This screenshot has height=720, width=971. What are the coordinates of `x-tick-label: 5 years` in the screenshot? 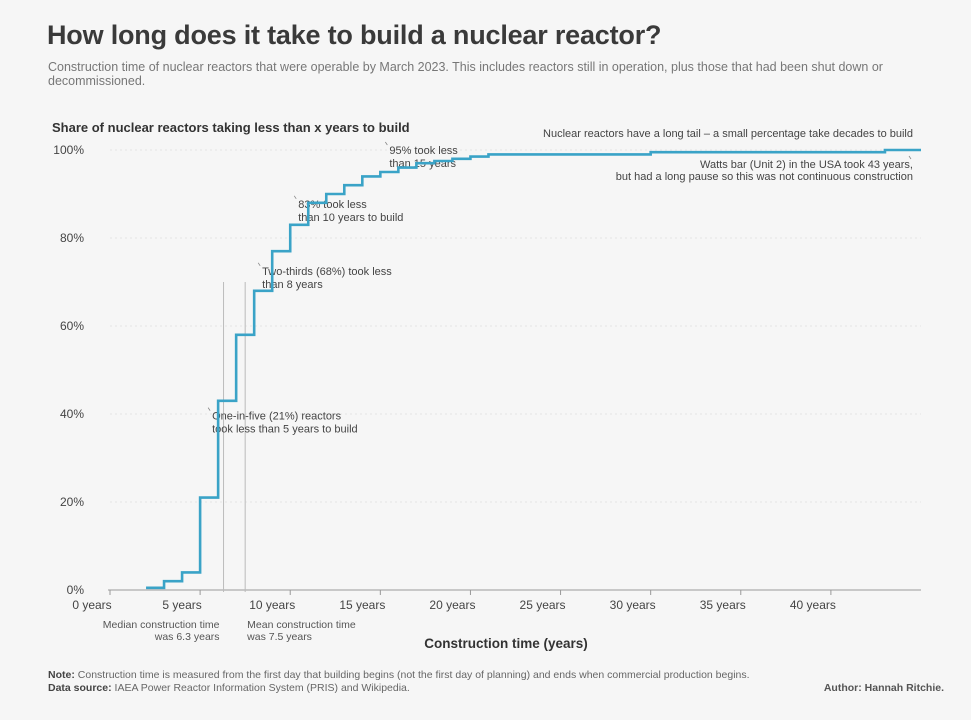 It's located at (181, 605).